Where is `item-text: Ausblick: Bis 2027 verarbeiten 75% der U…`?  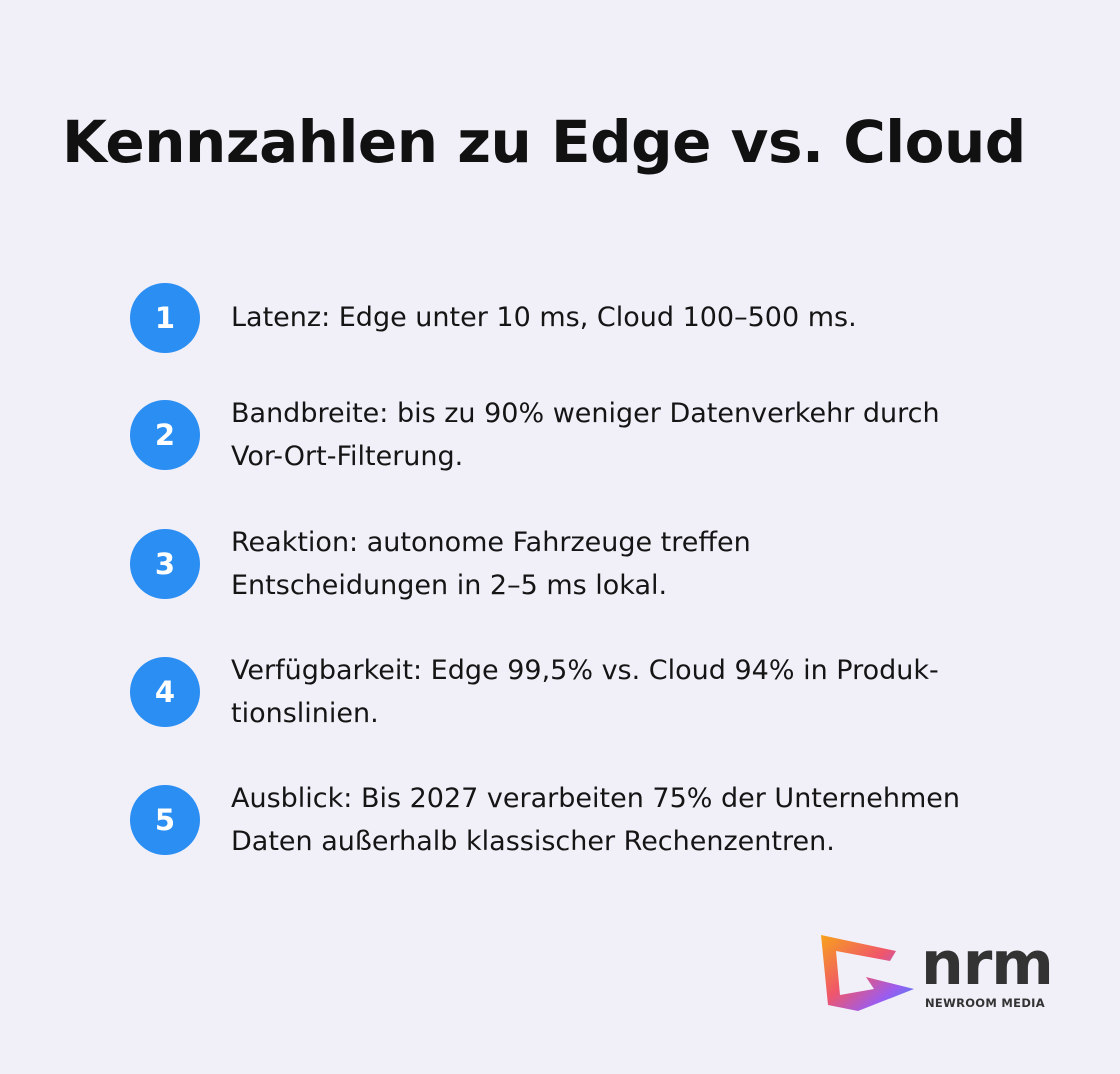
item-text: Ausblick: Bis 2027 verarbeiten 75% der U… is located at coordinates (595, 820).